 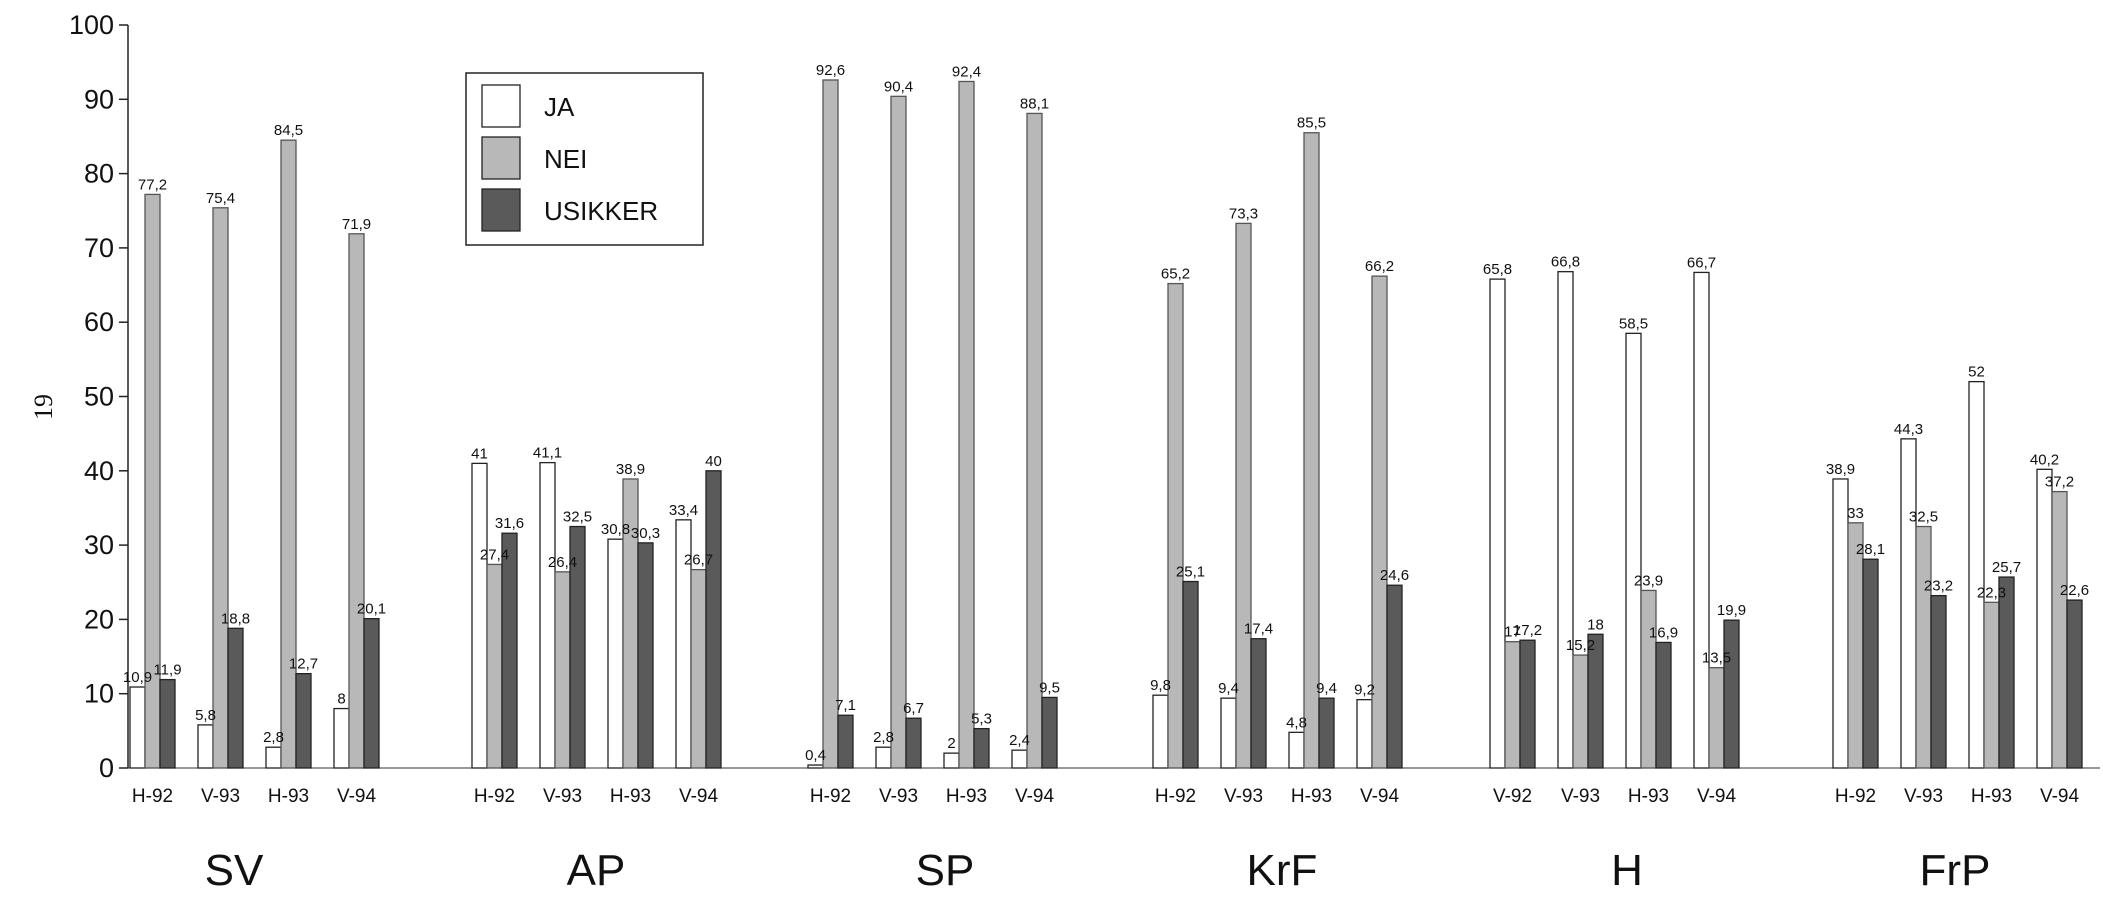 I want to click on page-number: 19, so click(x=43, y=407).